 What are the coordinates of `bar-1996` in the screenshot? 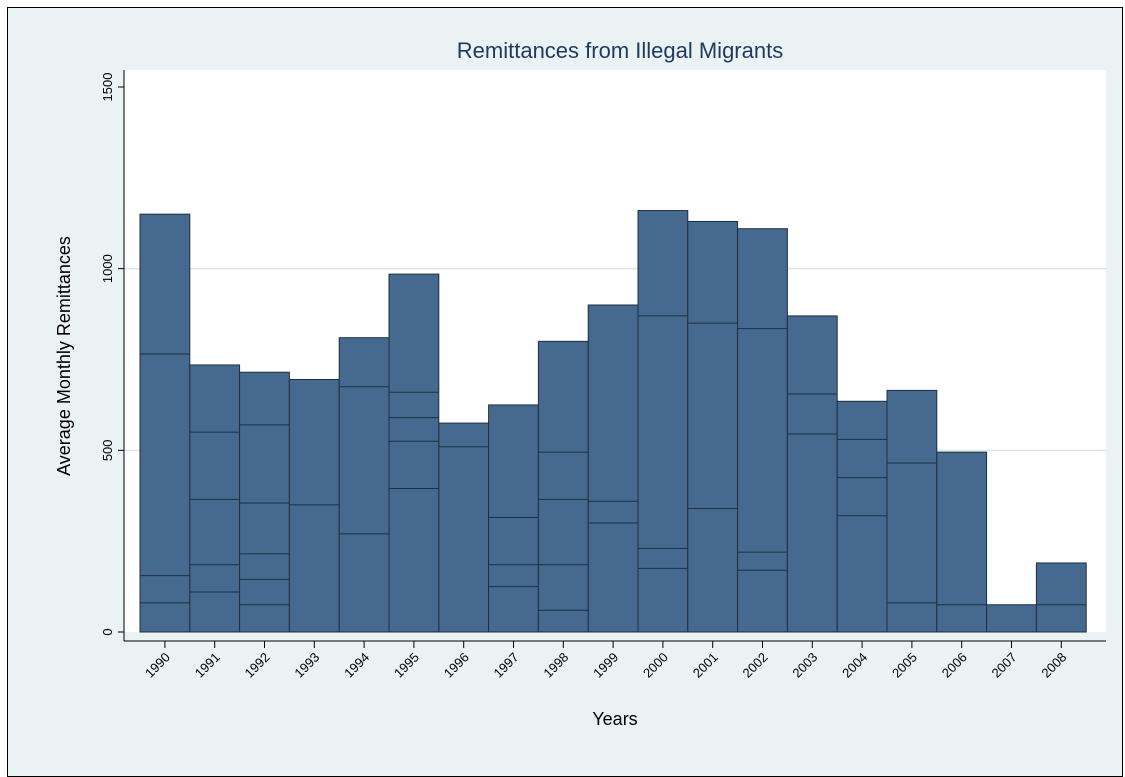 It's located at (464, 527).